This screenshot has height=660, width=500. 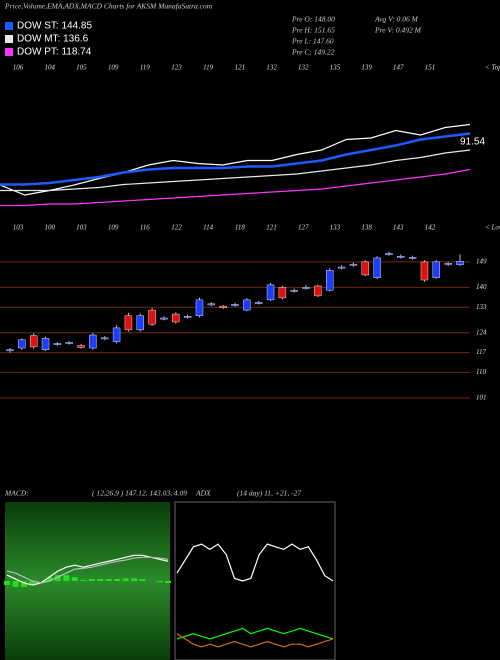 What do you see at coordinates (203, 493) in the screenshot?
I see `adx-title: ADX` at bounding box center [203, 493].